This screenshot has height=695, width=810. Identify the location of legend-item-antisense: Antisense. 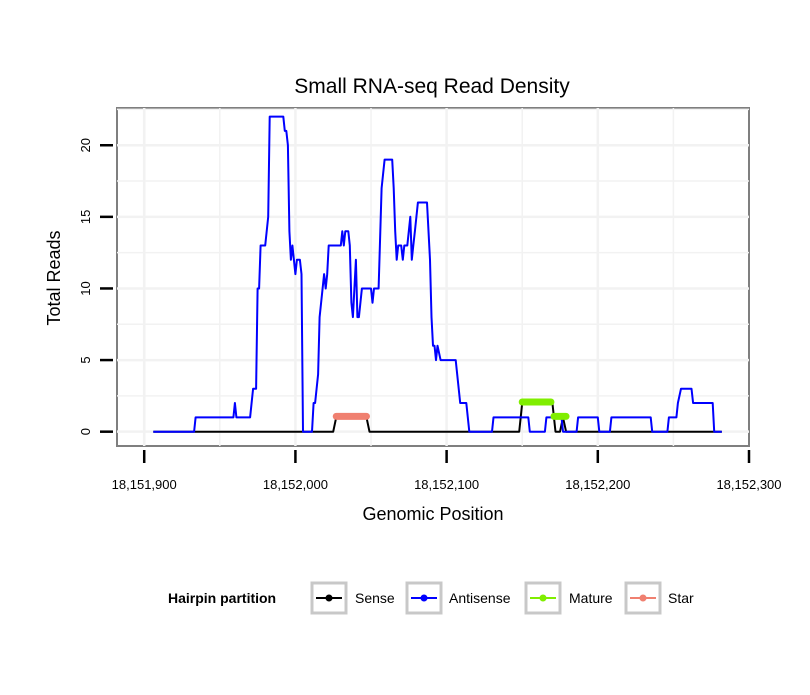
(458, 598).